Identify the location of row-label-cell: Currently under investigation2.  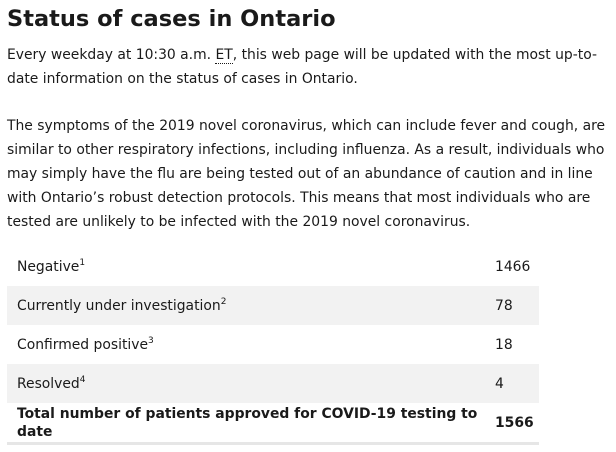
(247, 305).